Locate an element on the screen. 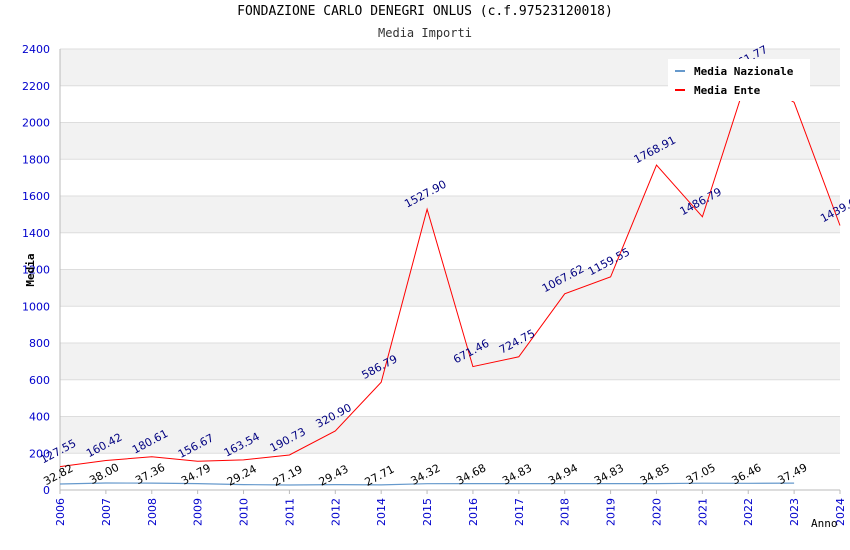 This screenshot has height=550, width=850. y-tick-label: 1200 is located at coordinates (36, 270).